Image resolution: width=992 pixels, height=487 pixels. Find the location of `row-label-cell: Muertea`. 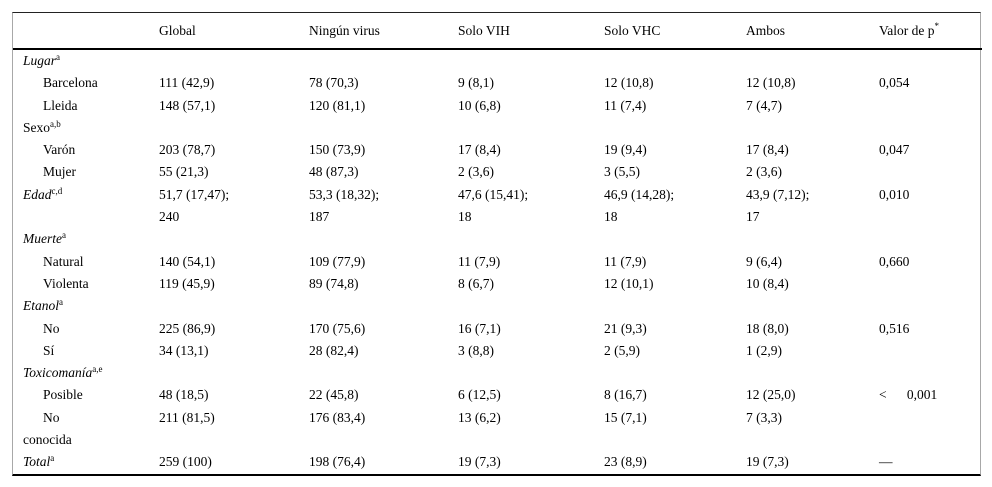

row-label-cell: Muertea is located at coordinates (86, 239).